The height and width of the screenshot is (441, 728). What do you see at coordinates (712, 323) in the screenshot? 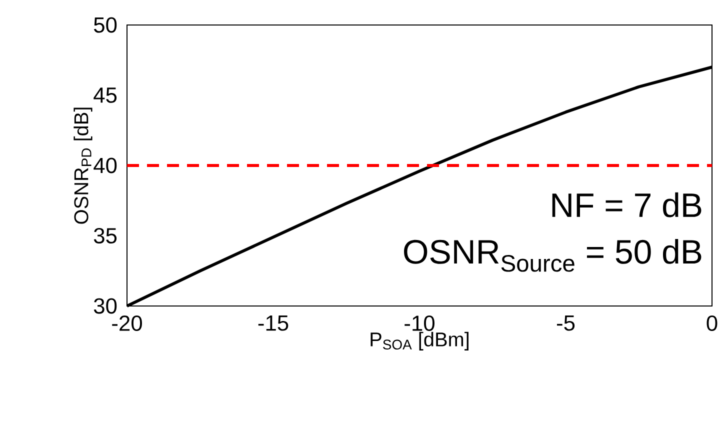
I see `x-tick-label: 0` at bounding box center [712, 323].